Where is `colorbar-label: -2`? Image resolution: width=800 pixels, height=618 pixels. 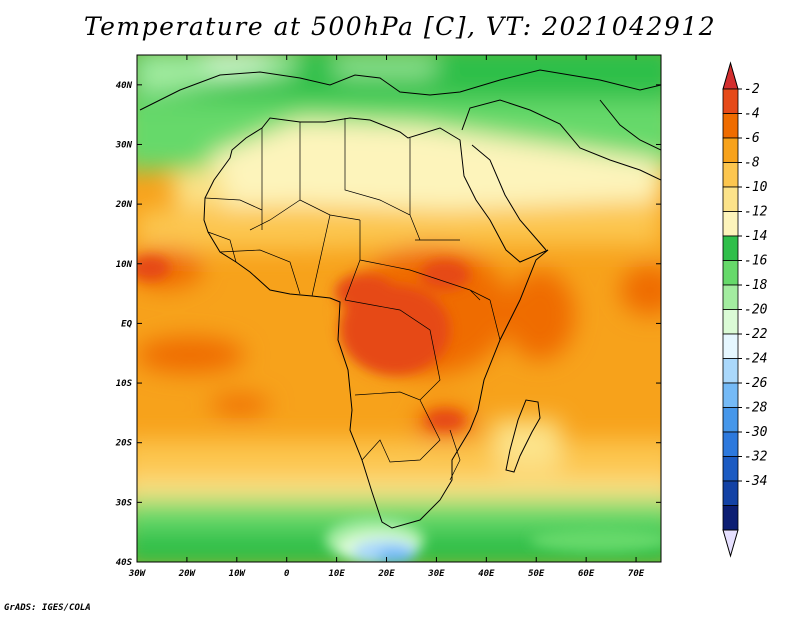
colorbar-label: -2 is located at coordinates (752, 89).